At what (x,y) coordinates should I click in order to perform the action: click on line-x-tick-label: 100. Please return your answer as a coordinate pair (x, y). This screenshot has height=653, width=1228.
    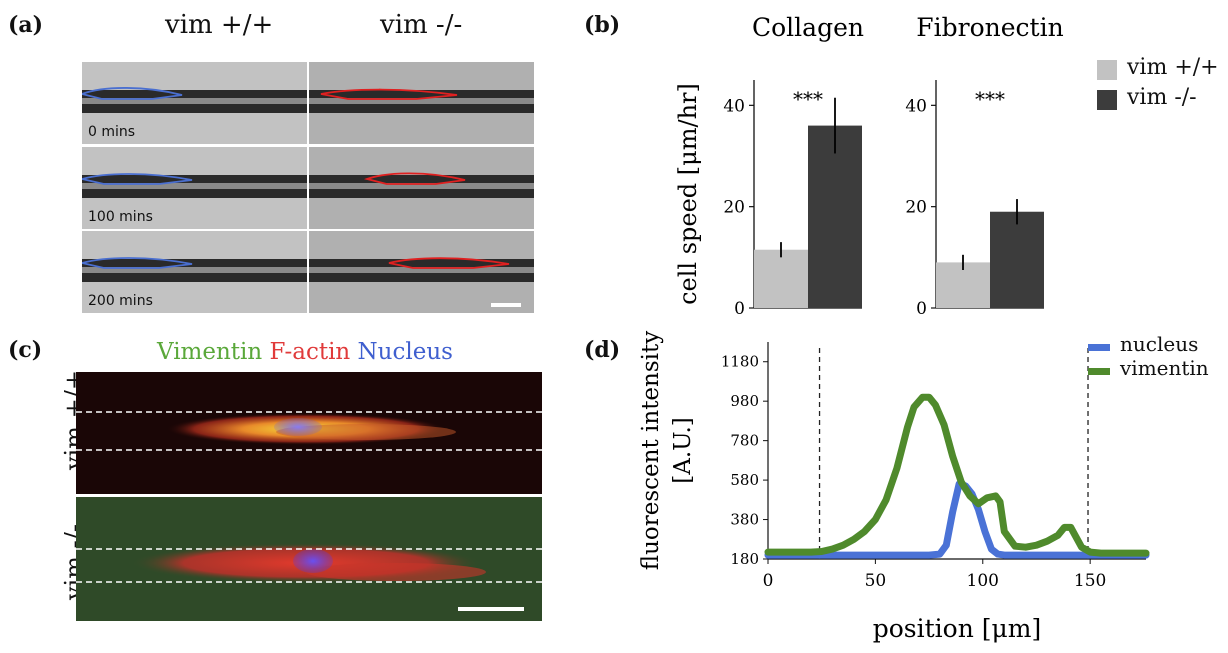
    Looking at the image, I should click on (983, 581).